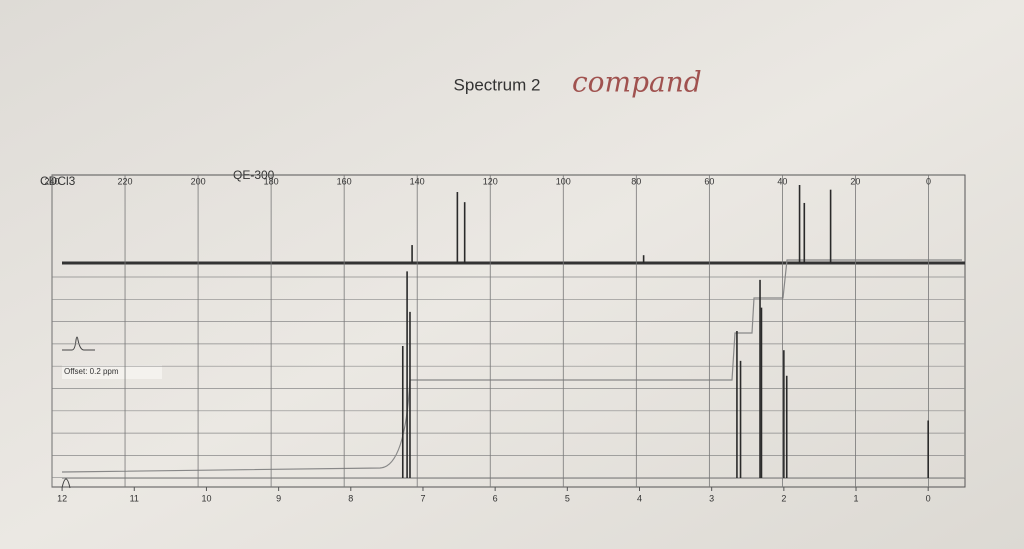  What do you see at coordinates (271, 181) in the screenshot?
I see `x-tick-label: 180` at bounding box center [271, 181].